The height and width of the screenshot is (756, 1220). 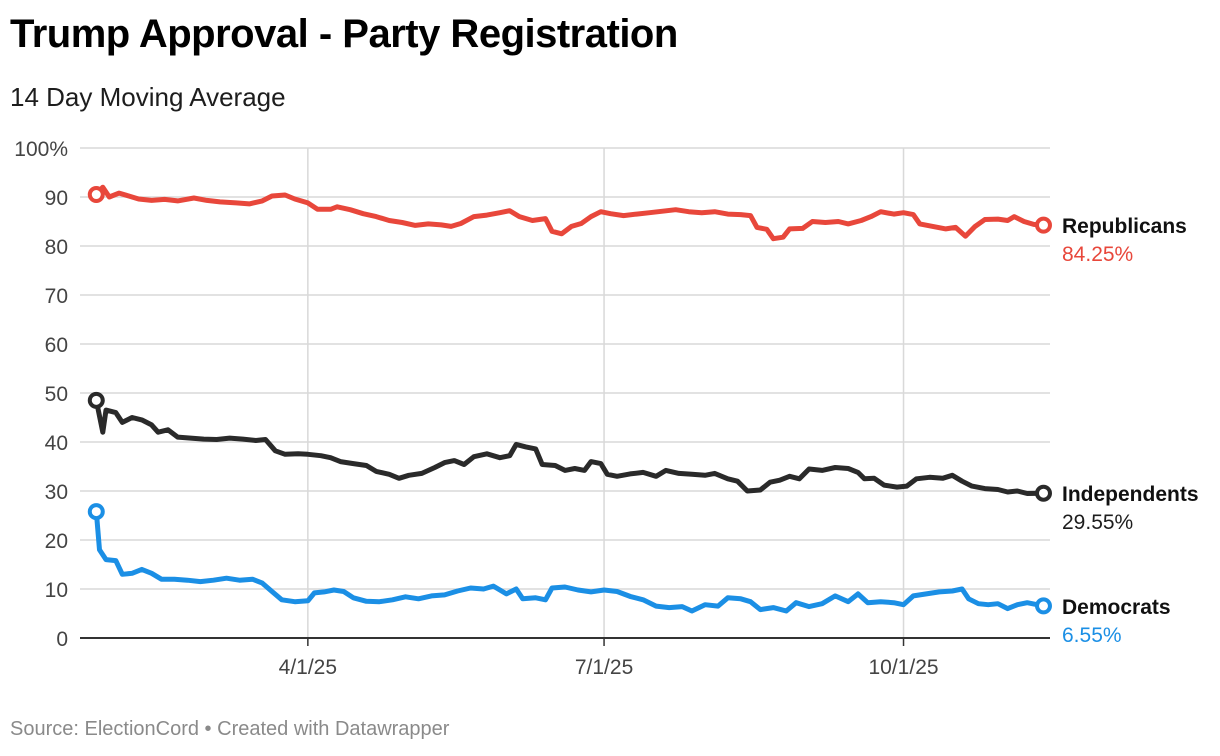 I want to click on series-label-independents: Independents, so click(x=1130, y=494).